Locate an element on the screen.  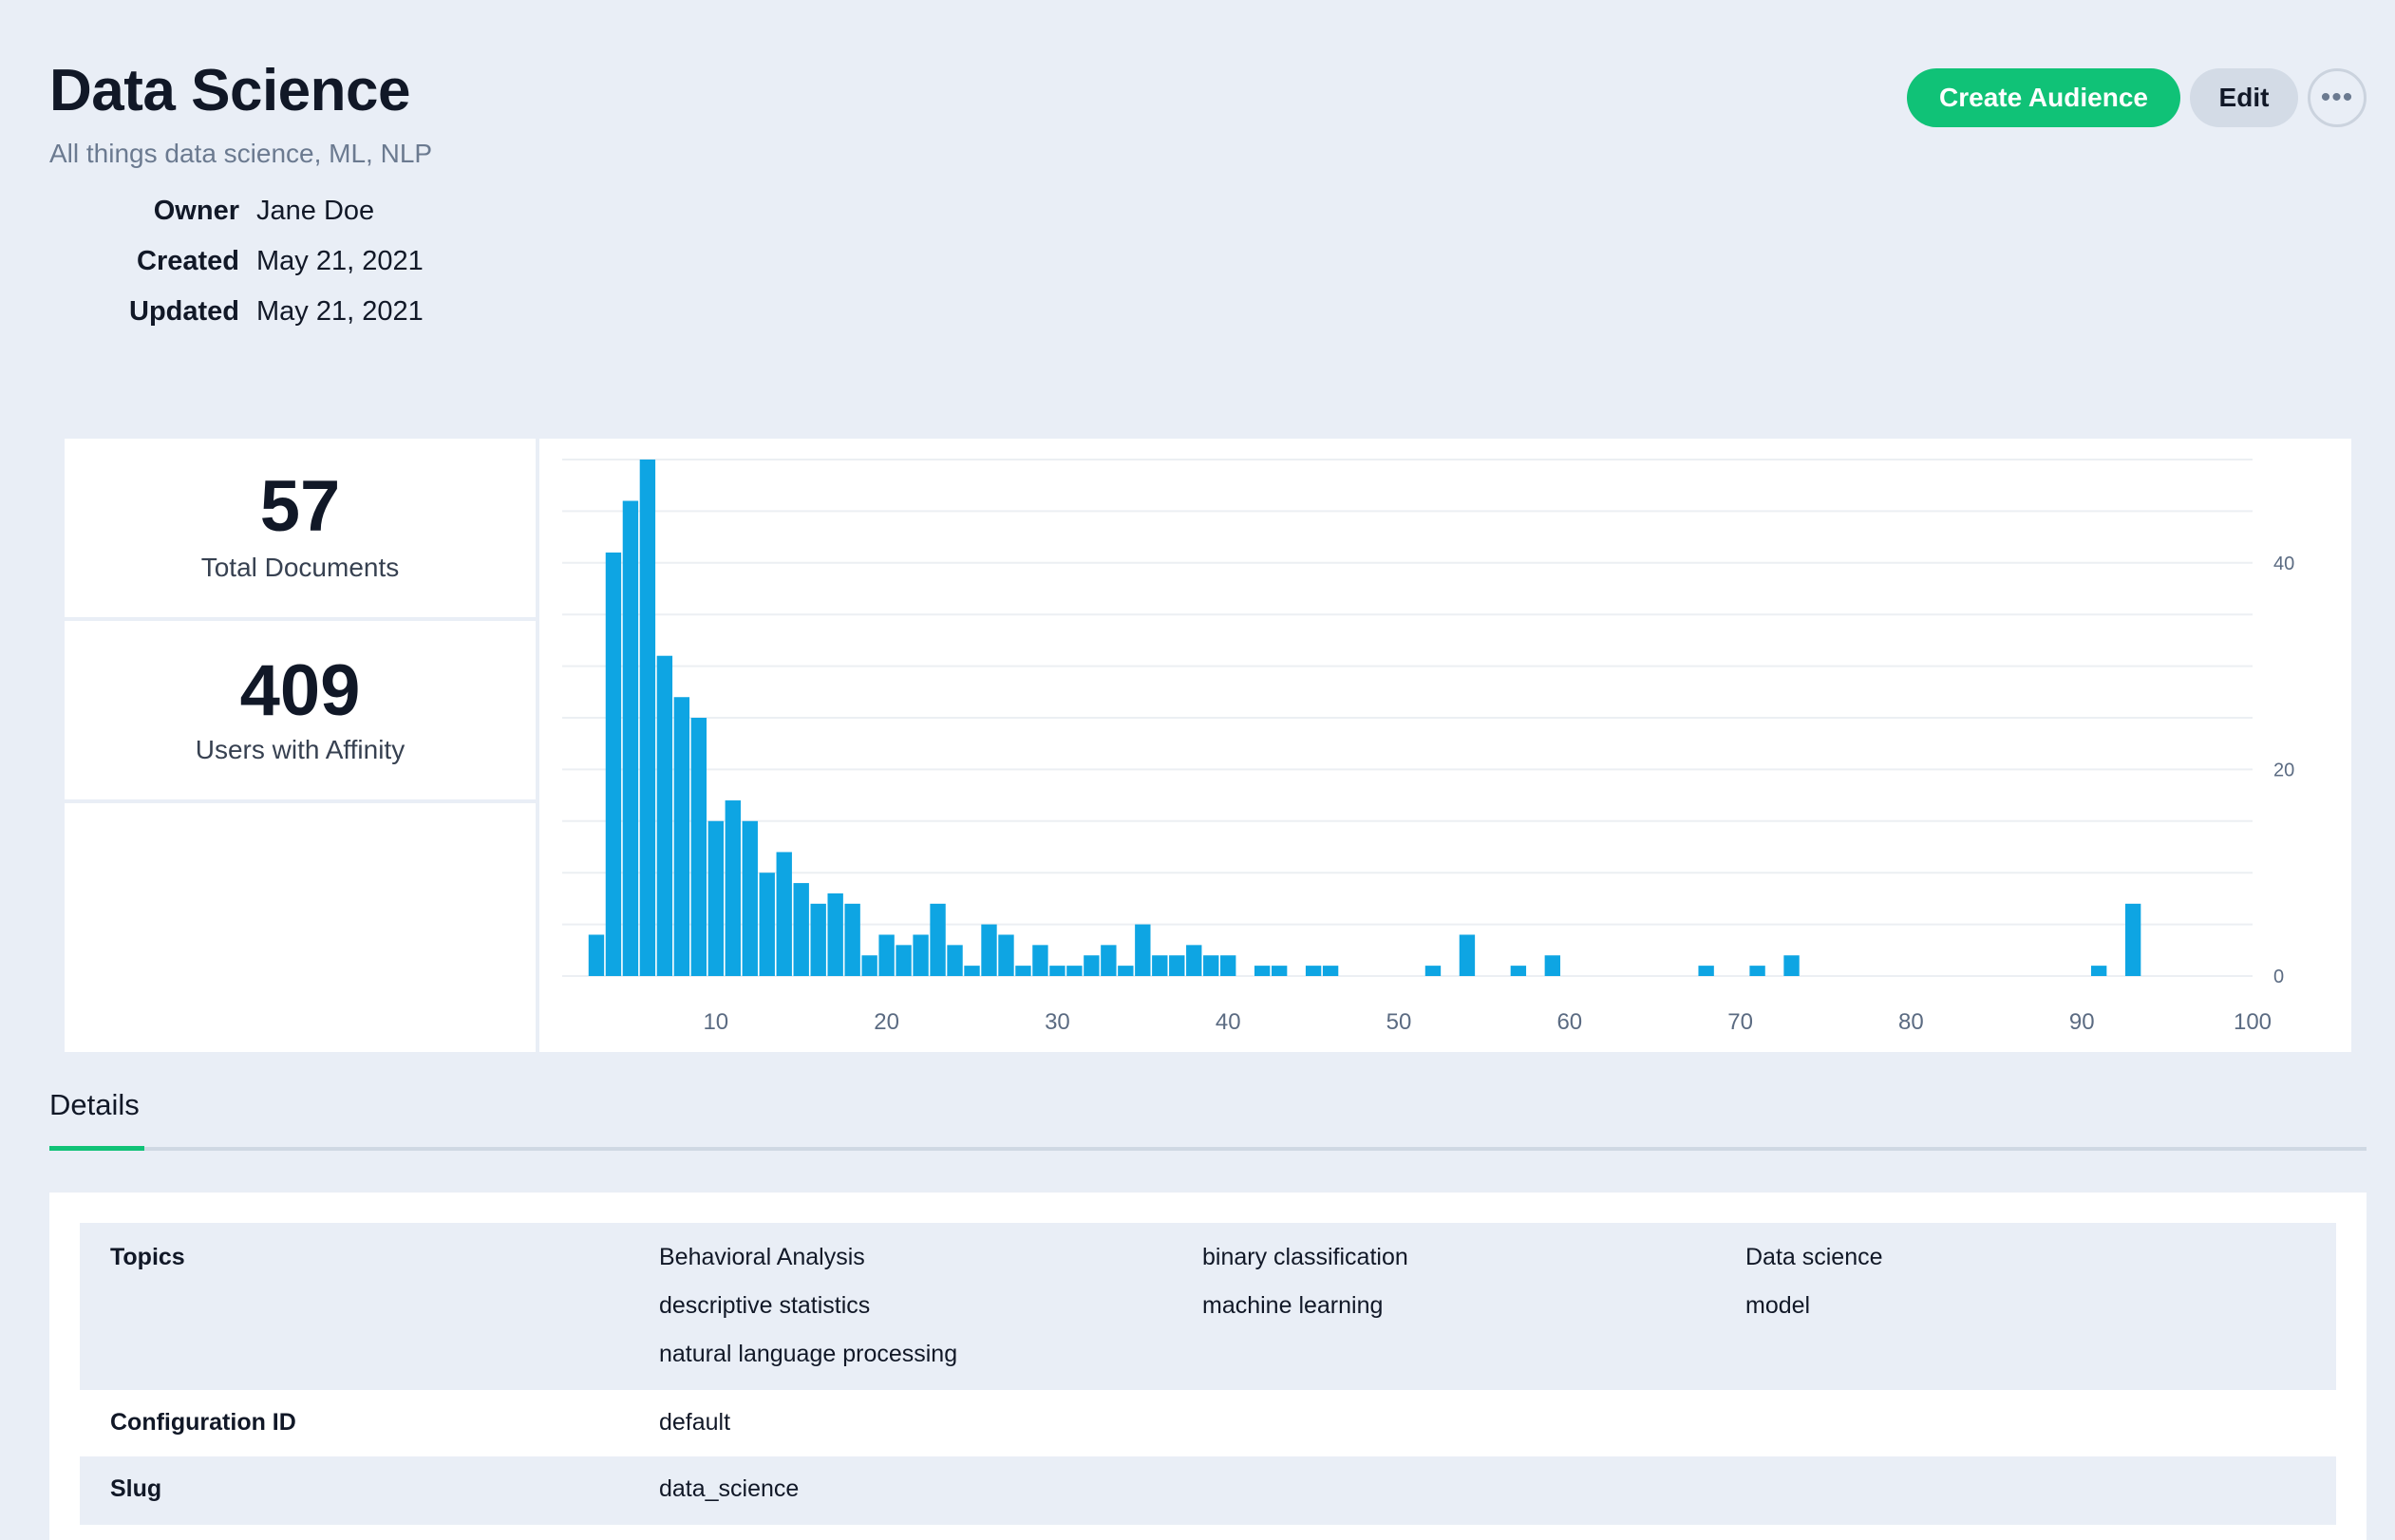
topic-item: natural language processing is located at coordinates (808, 1354).